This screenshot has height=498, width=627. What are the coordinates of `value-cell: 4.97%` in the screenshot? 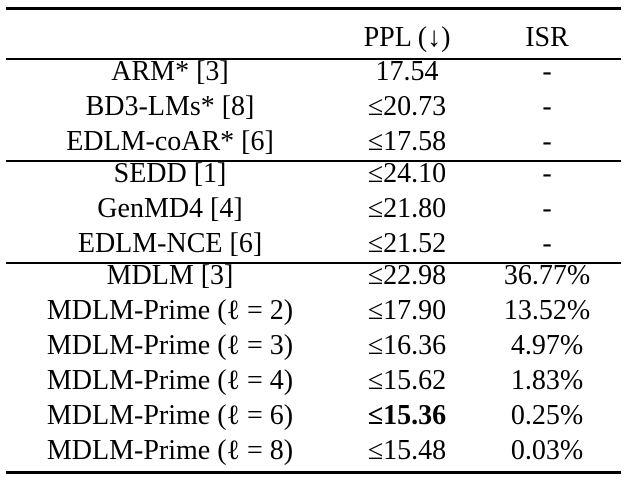 It's located at (547, 345).